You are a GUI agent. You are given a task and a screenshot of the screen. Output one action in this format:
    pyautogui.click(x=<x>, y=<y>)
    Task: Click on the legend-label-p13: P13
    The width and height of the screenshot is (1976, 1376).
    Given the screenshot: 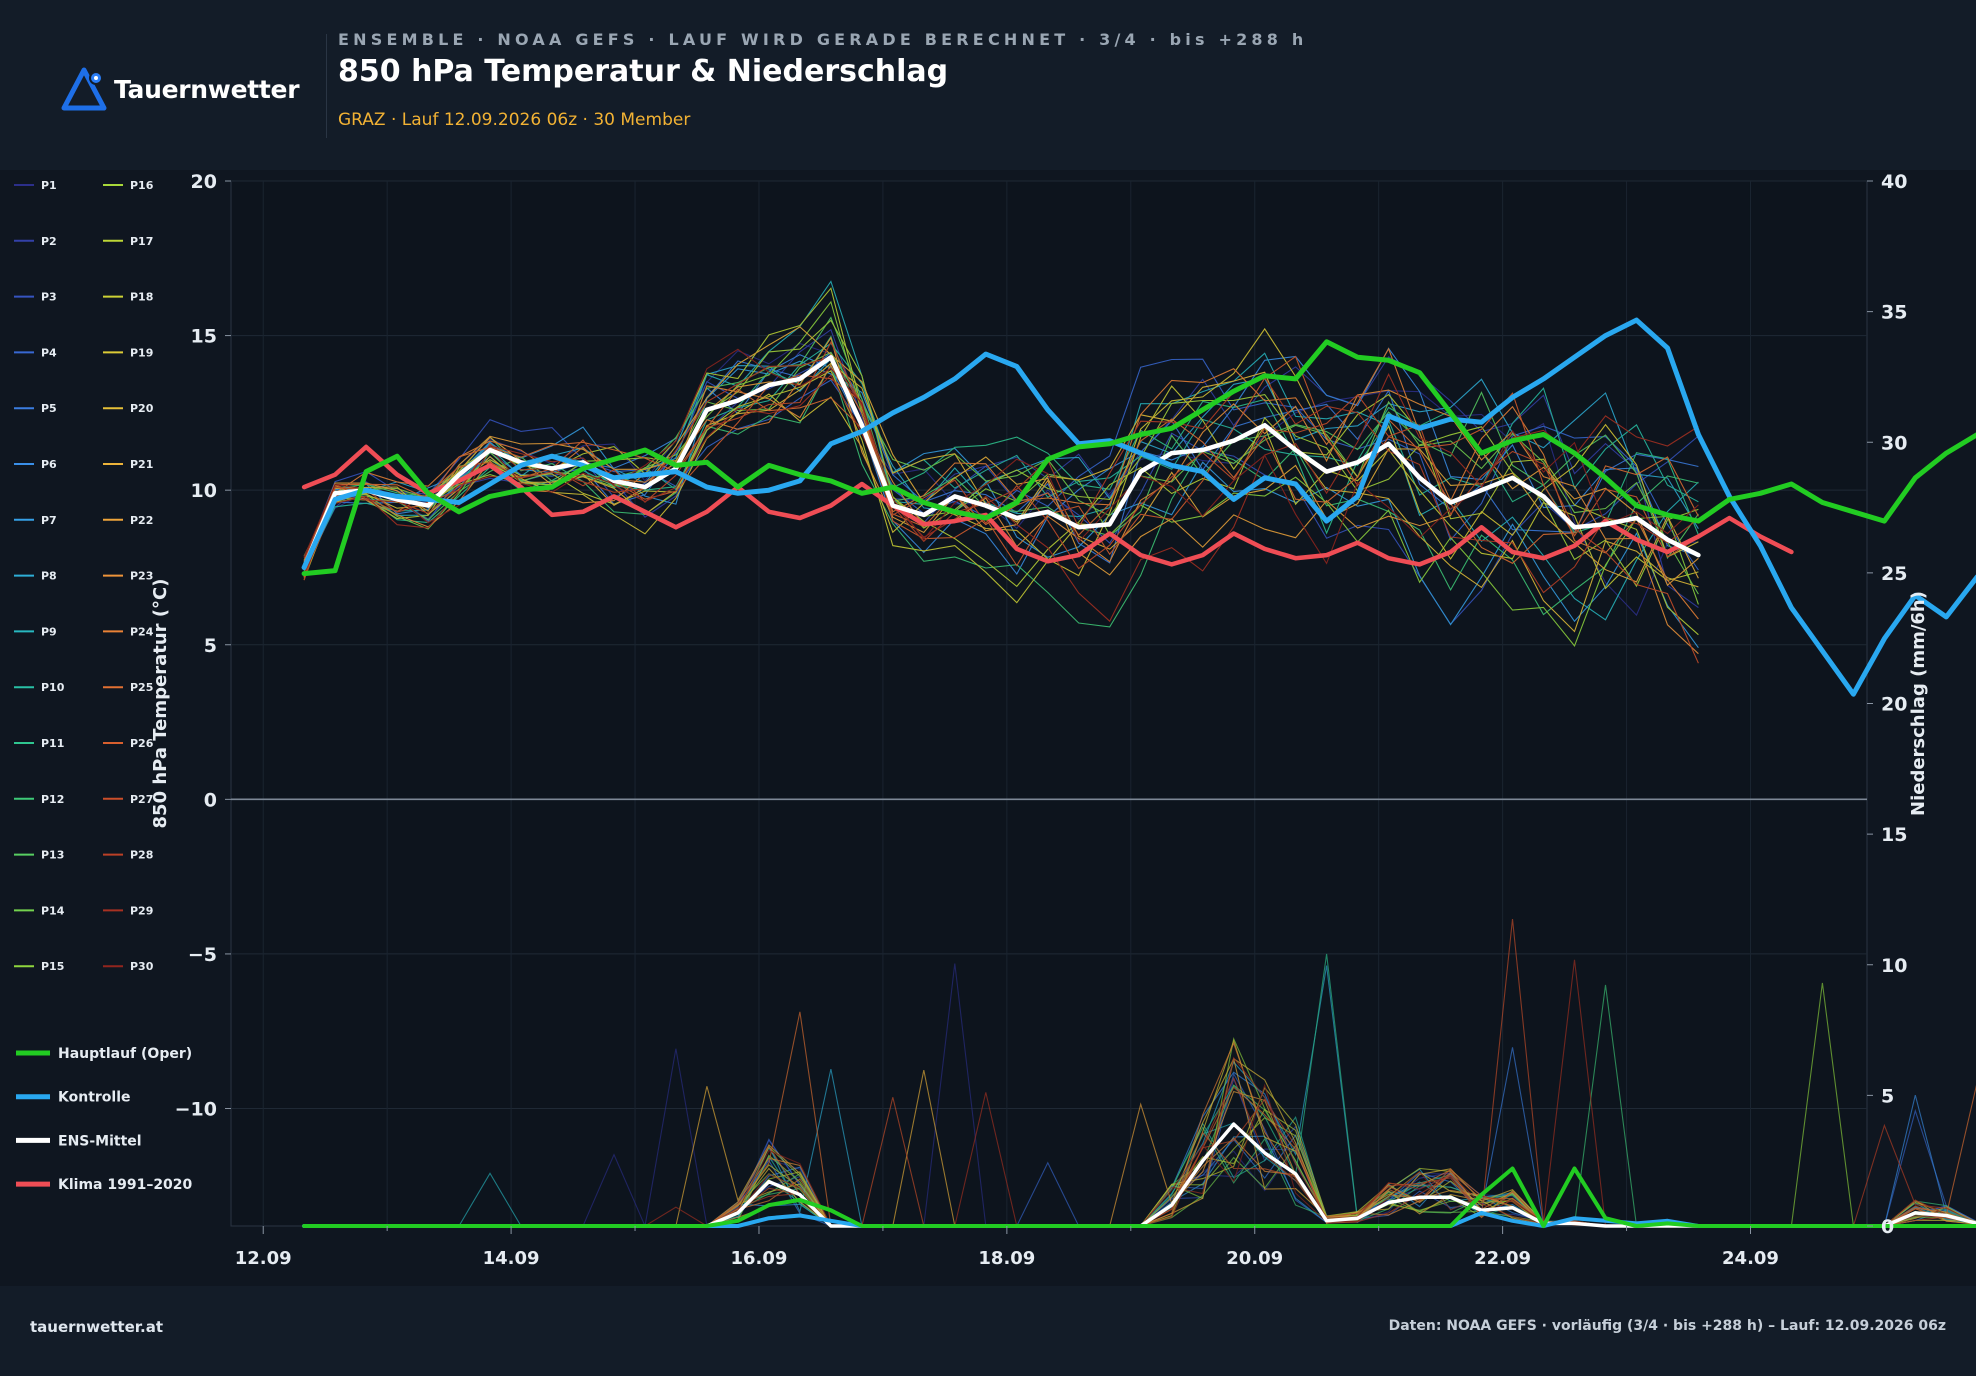 What is the action you would take?
    pyautogui.click(x=52, y=855)
    